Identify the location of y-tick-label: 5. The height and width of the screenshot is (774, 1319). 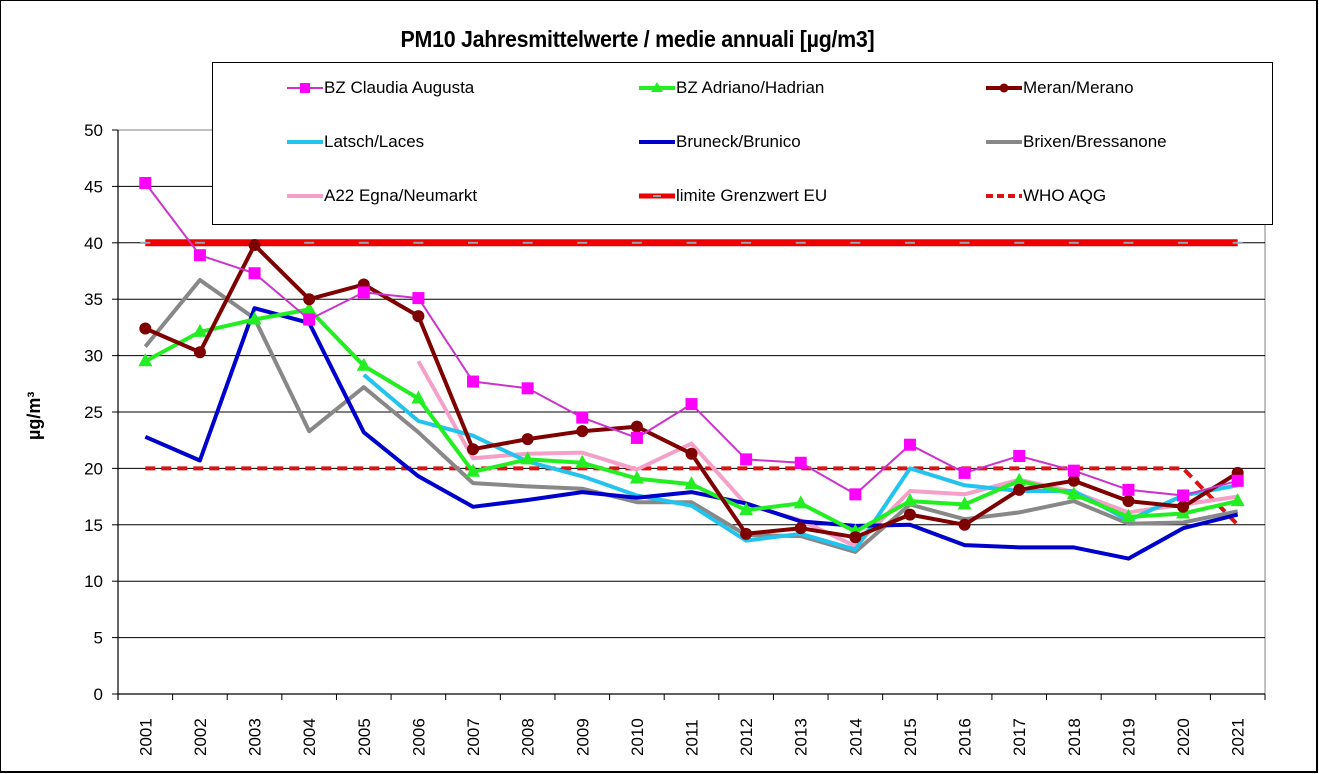
(98, 638).